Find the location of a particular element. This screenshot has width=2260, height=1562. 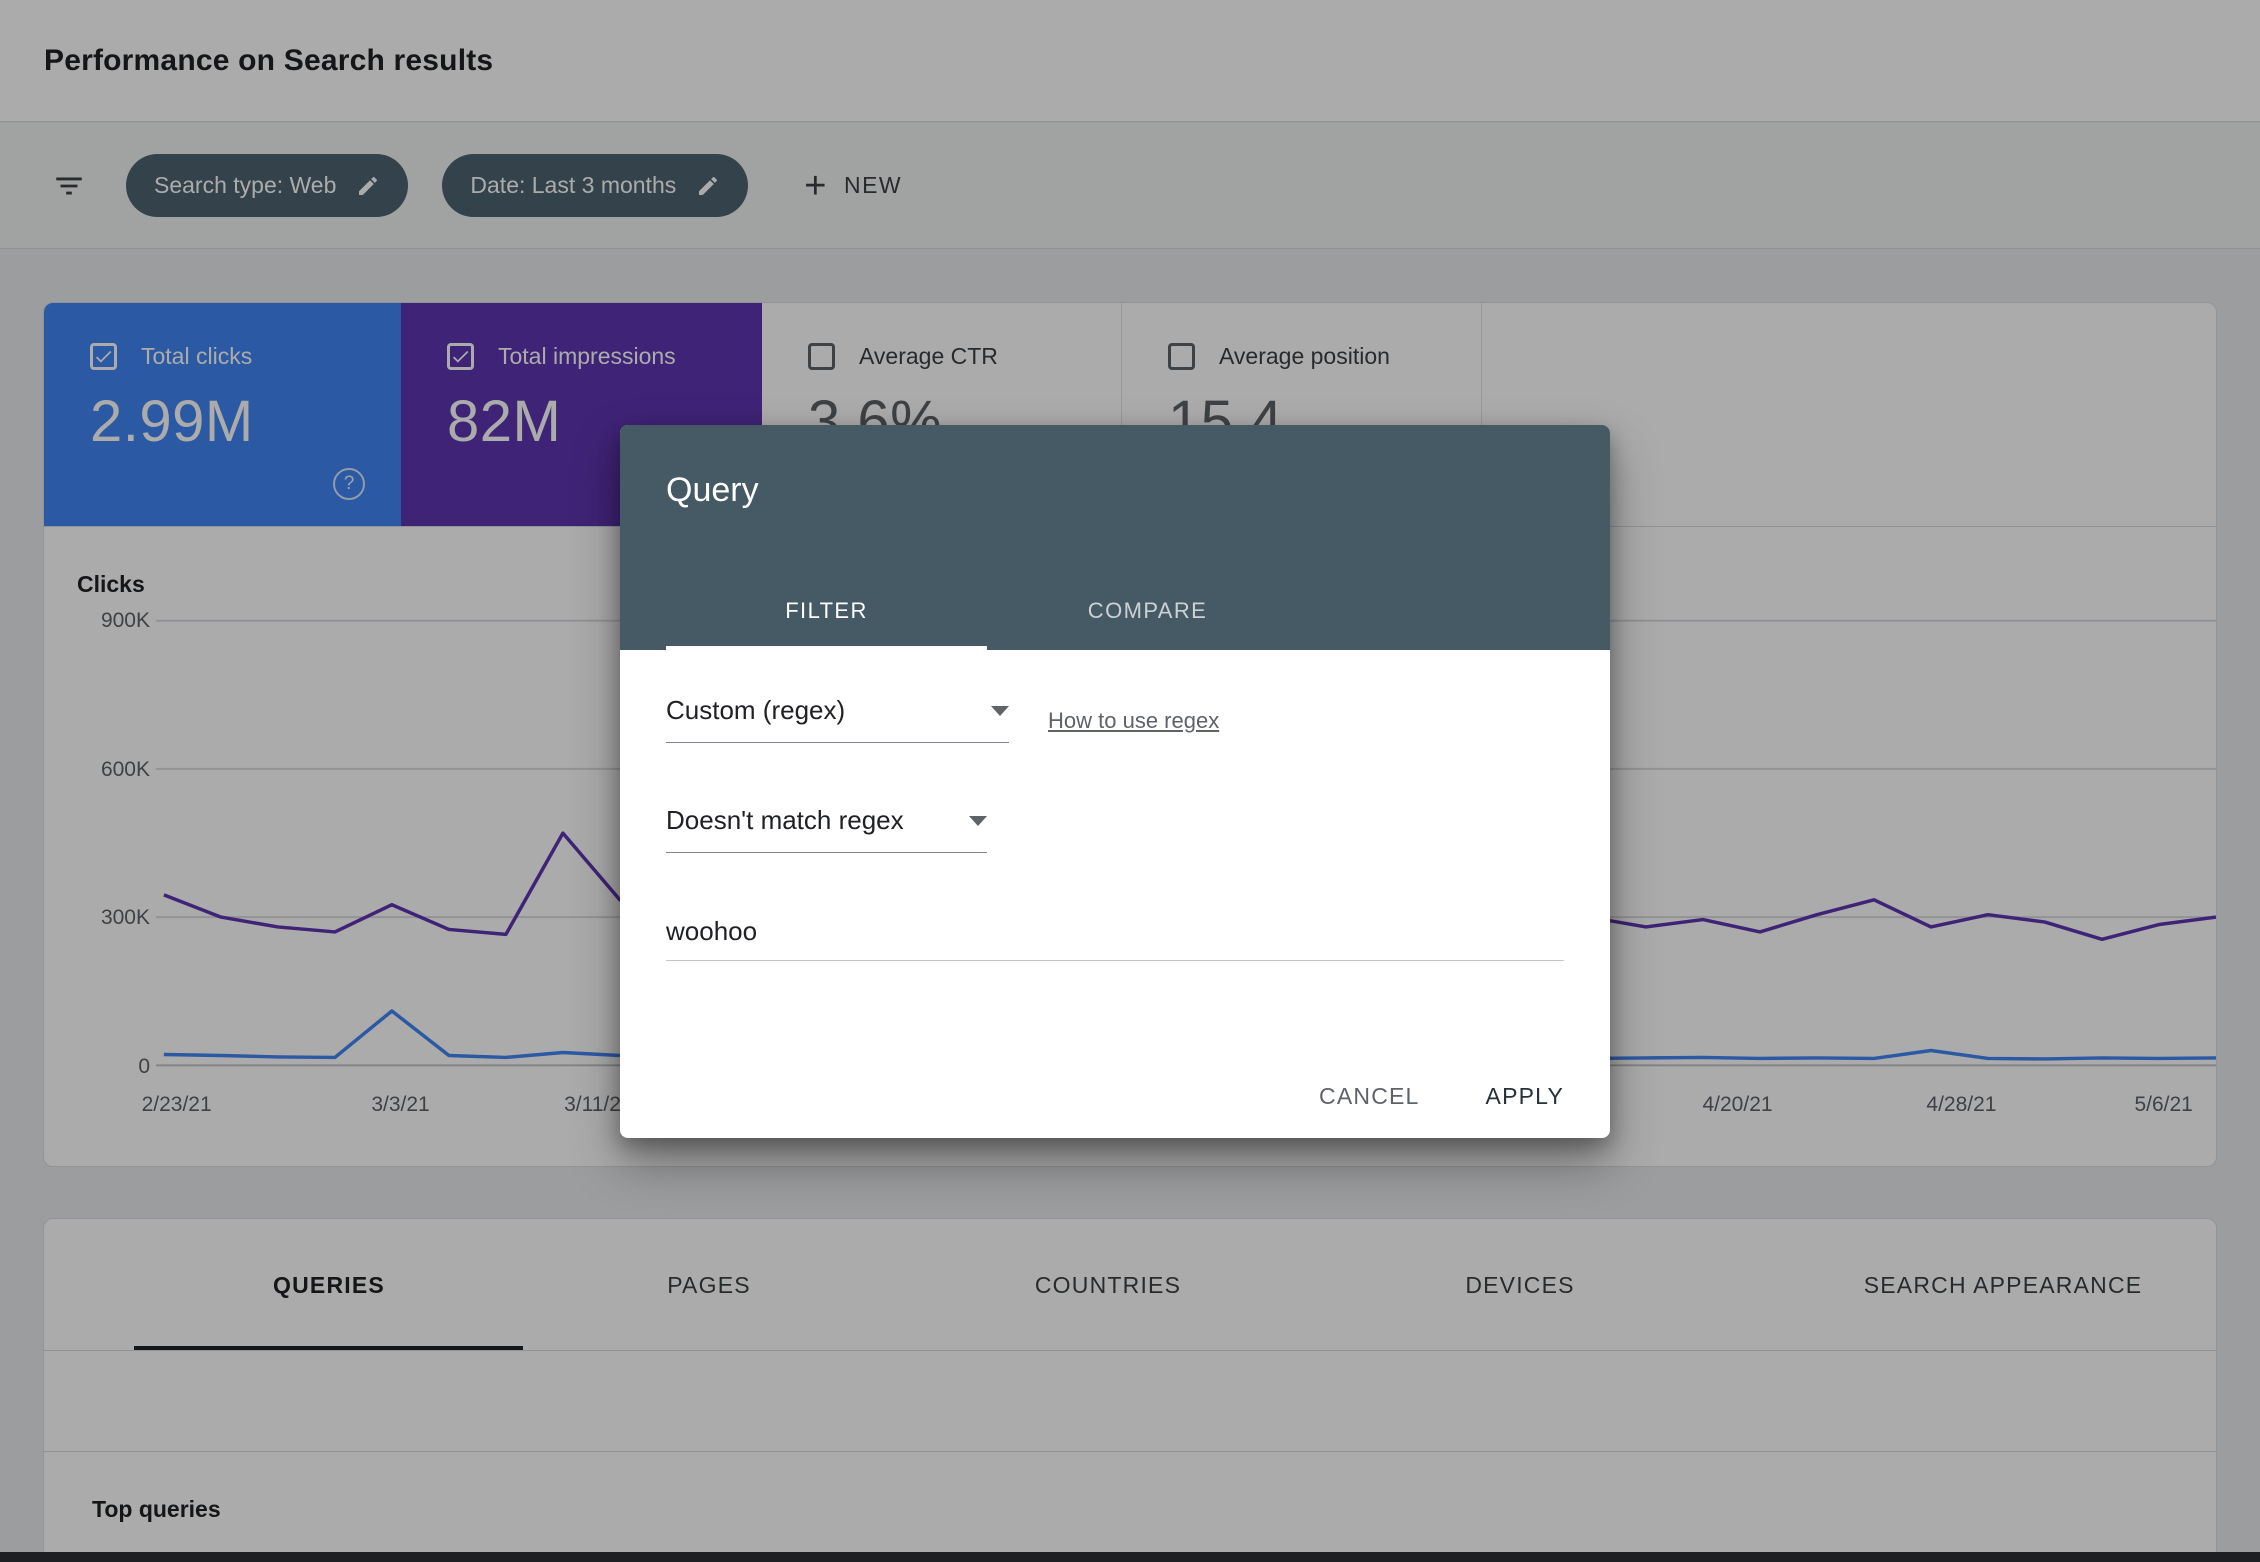

chart-title: Clicks is located at coordinates (111, 584).